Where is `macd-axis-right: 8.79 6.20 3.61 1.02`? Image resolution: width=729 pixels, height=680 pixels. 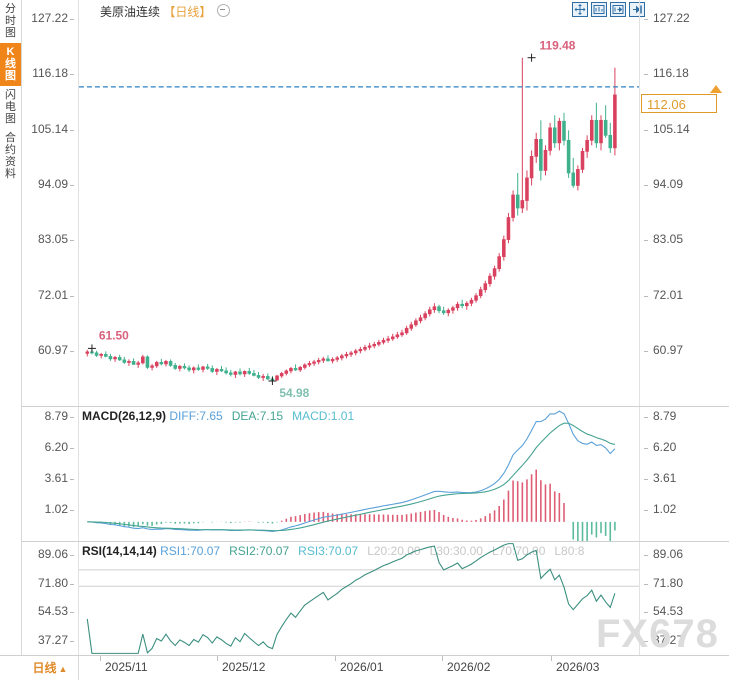 macd-axis-right: 8.79 6.20 3.61 1.02 is located at coordinates (686, 474).